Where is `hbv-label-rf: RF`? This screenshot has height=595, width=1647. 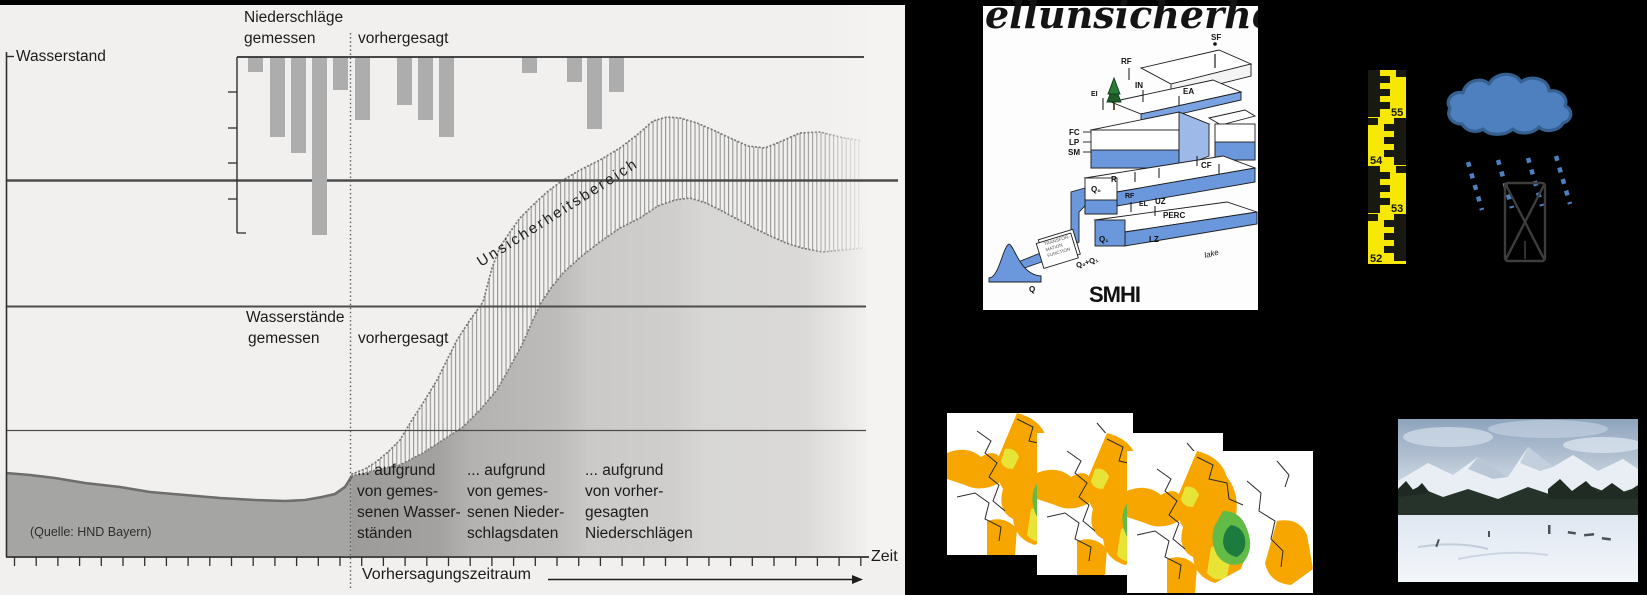
hbv-label-rf: RF is located at coordinates (1126, 61).